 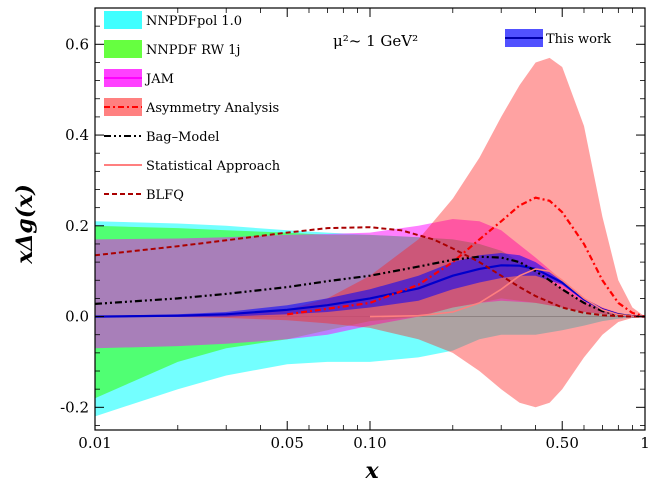 What do you see at coordinates (212, 108) in the screenshot?
I see `legend-label-asymmetry-analysis: Asymmetry Analysis` at bounding box center [212, 108].